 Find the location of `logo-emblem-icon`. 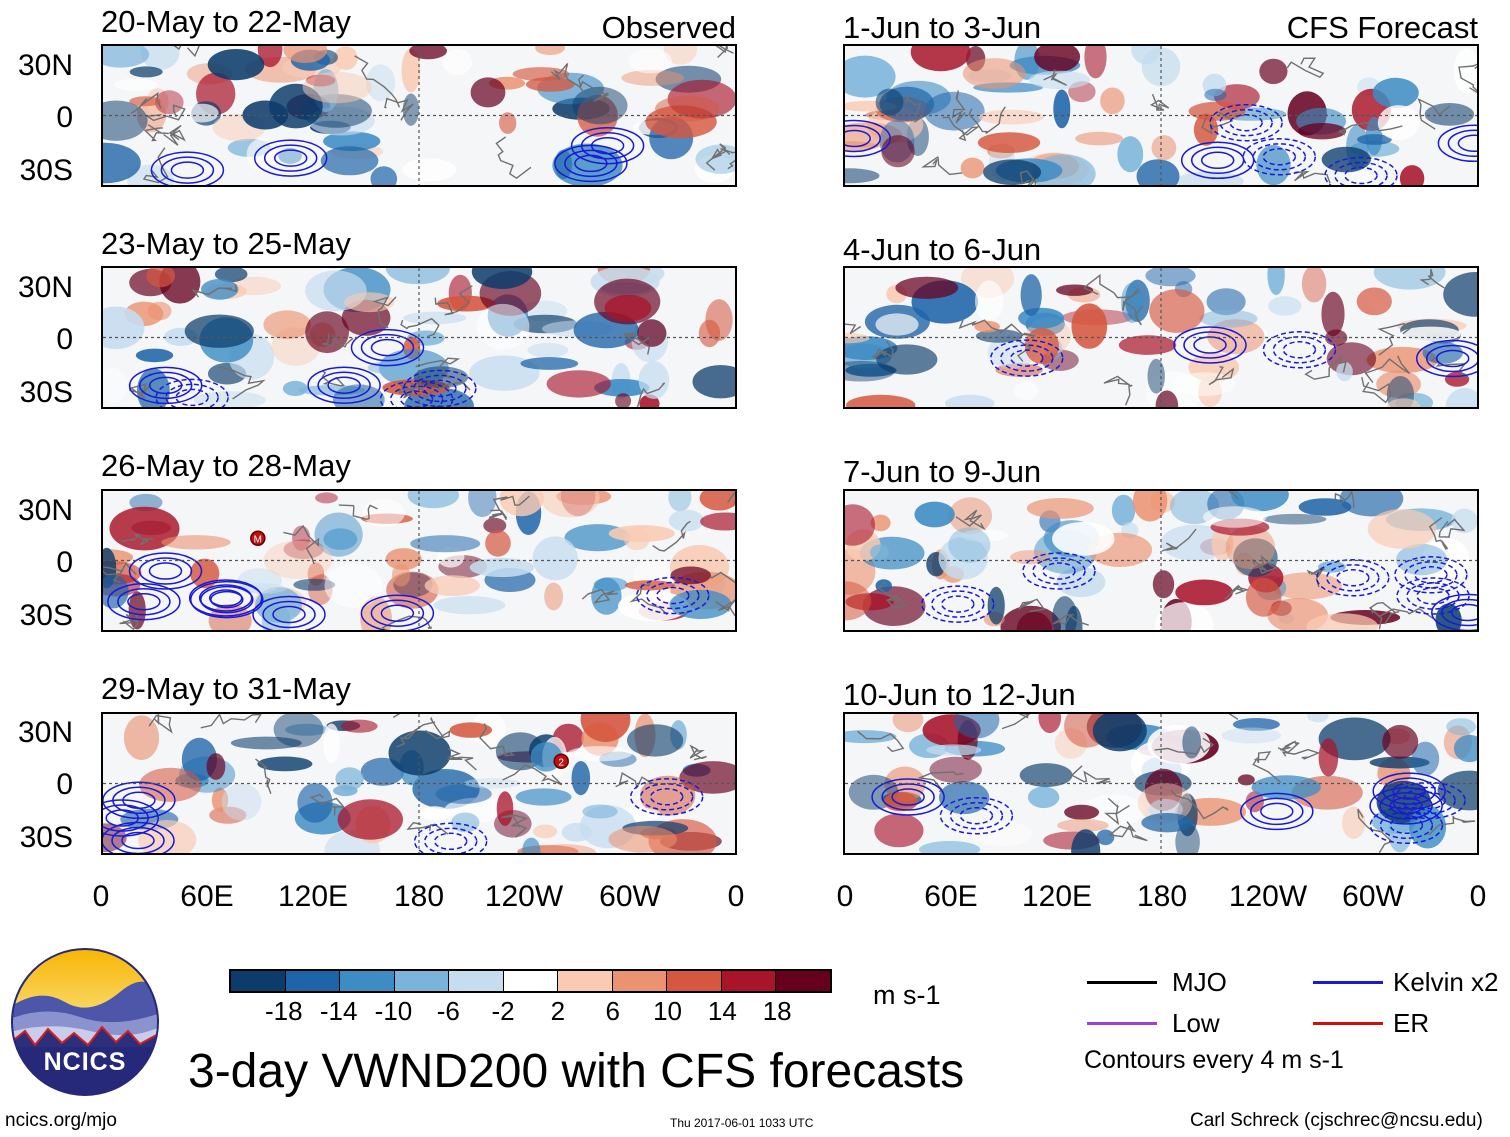

logo-emblem-icon is located at coordinates (85, 1022).